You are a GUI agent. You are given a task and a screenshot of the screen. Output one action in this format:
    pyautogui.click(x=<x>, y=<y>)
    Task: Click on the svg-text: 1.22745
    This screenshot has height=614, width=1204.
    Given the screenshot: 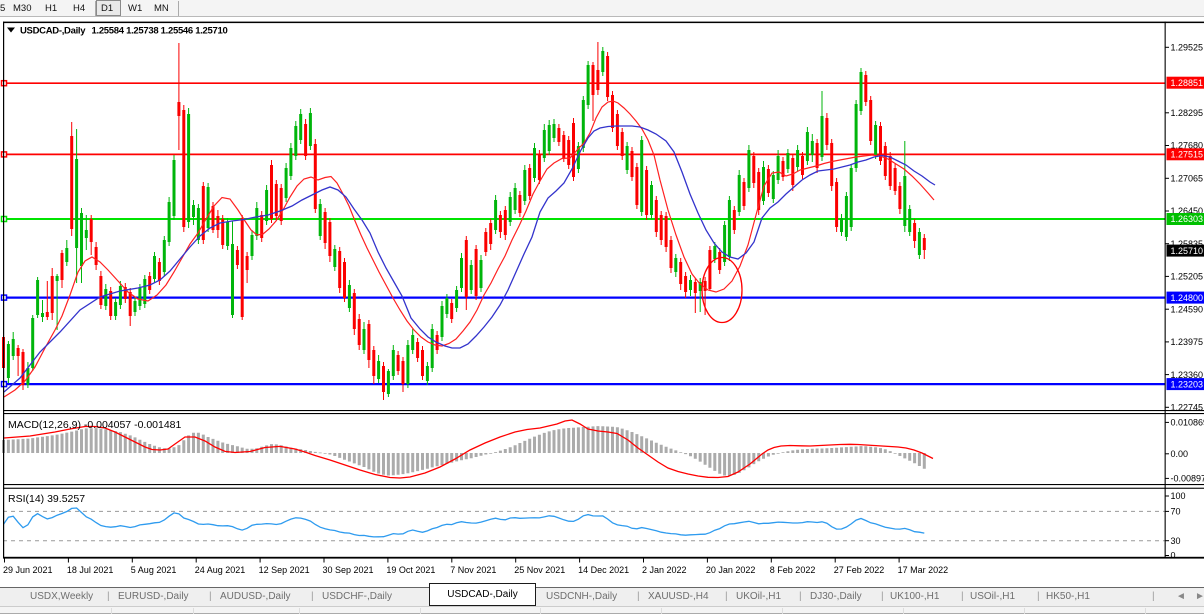 What is the action you would take?
    pyautogui.click(x=1187, y=408)
    